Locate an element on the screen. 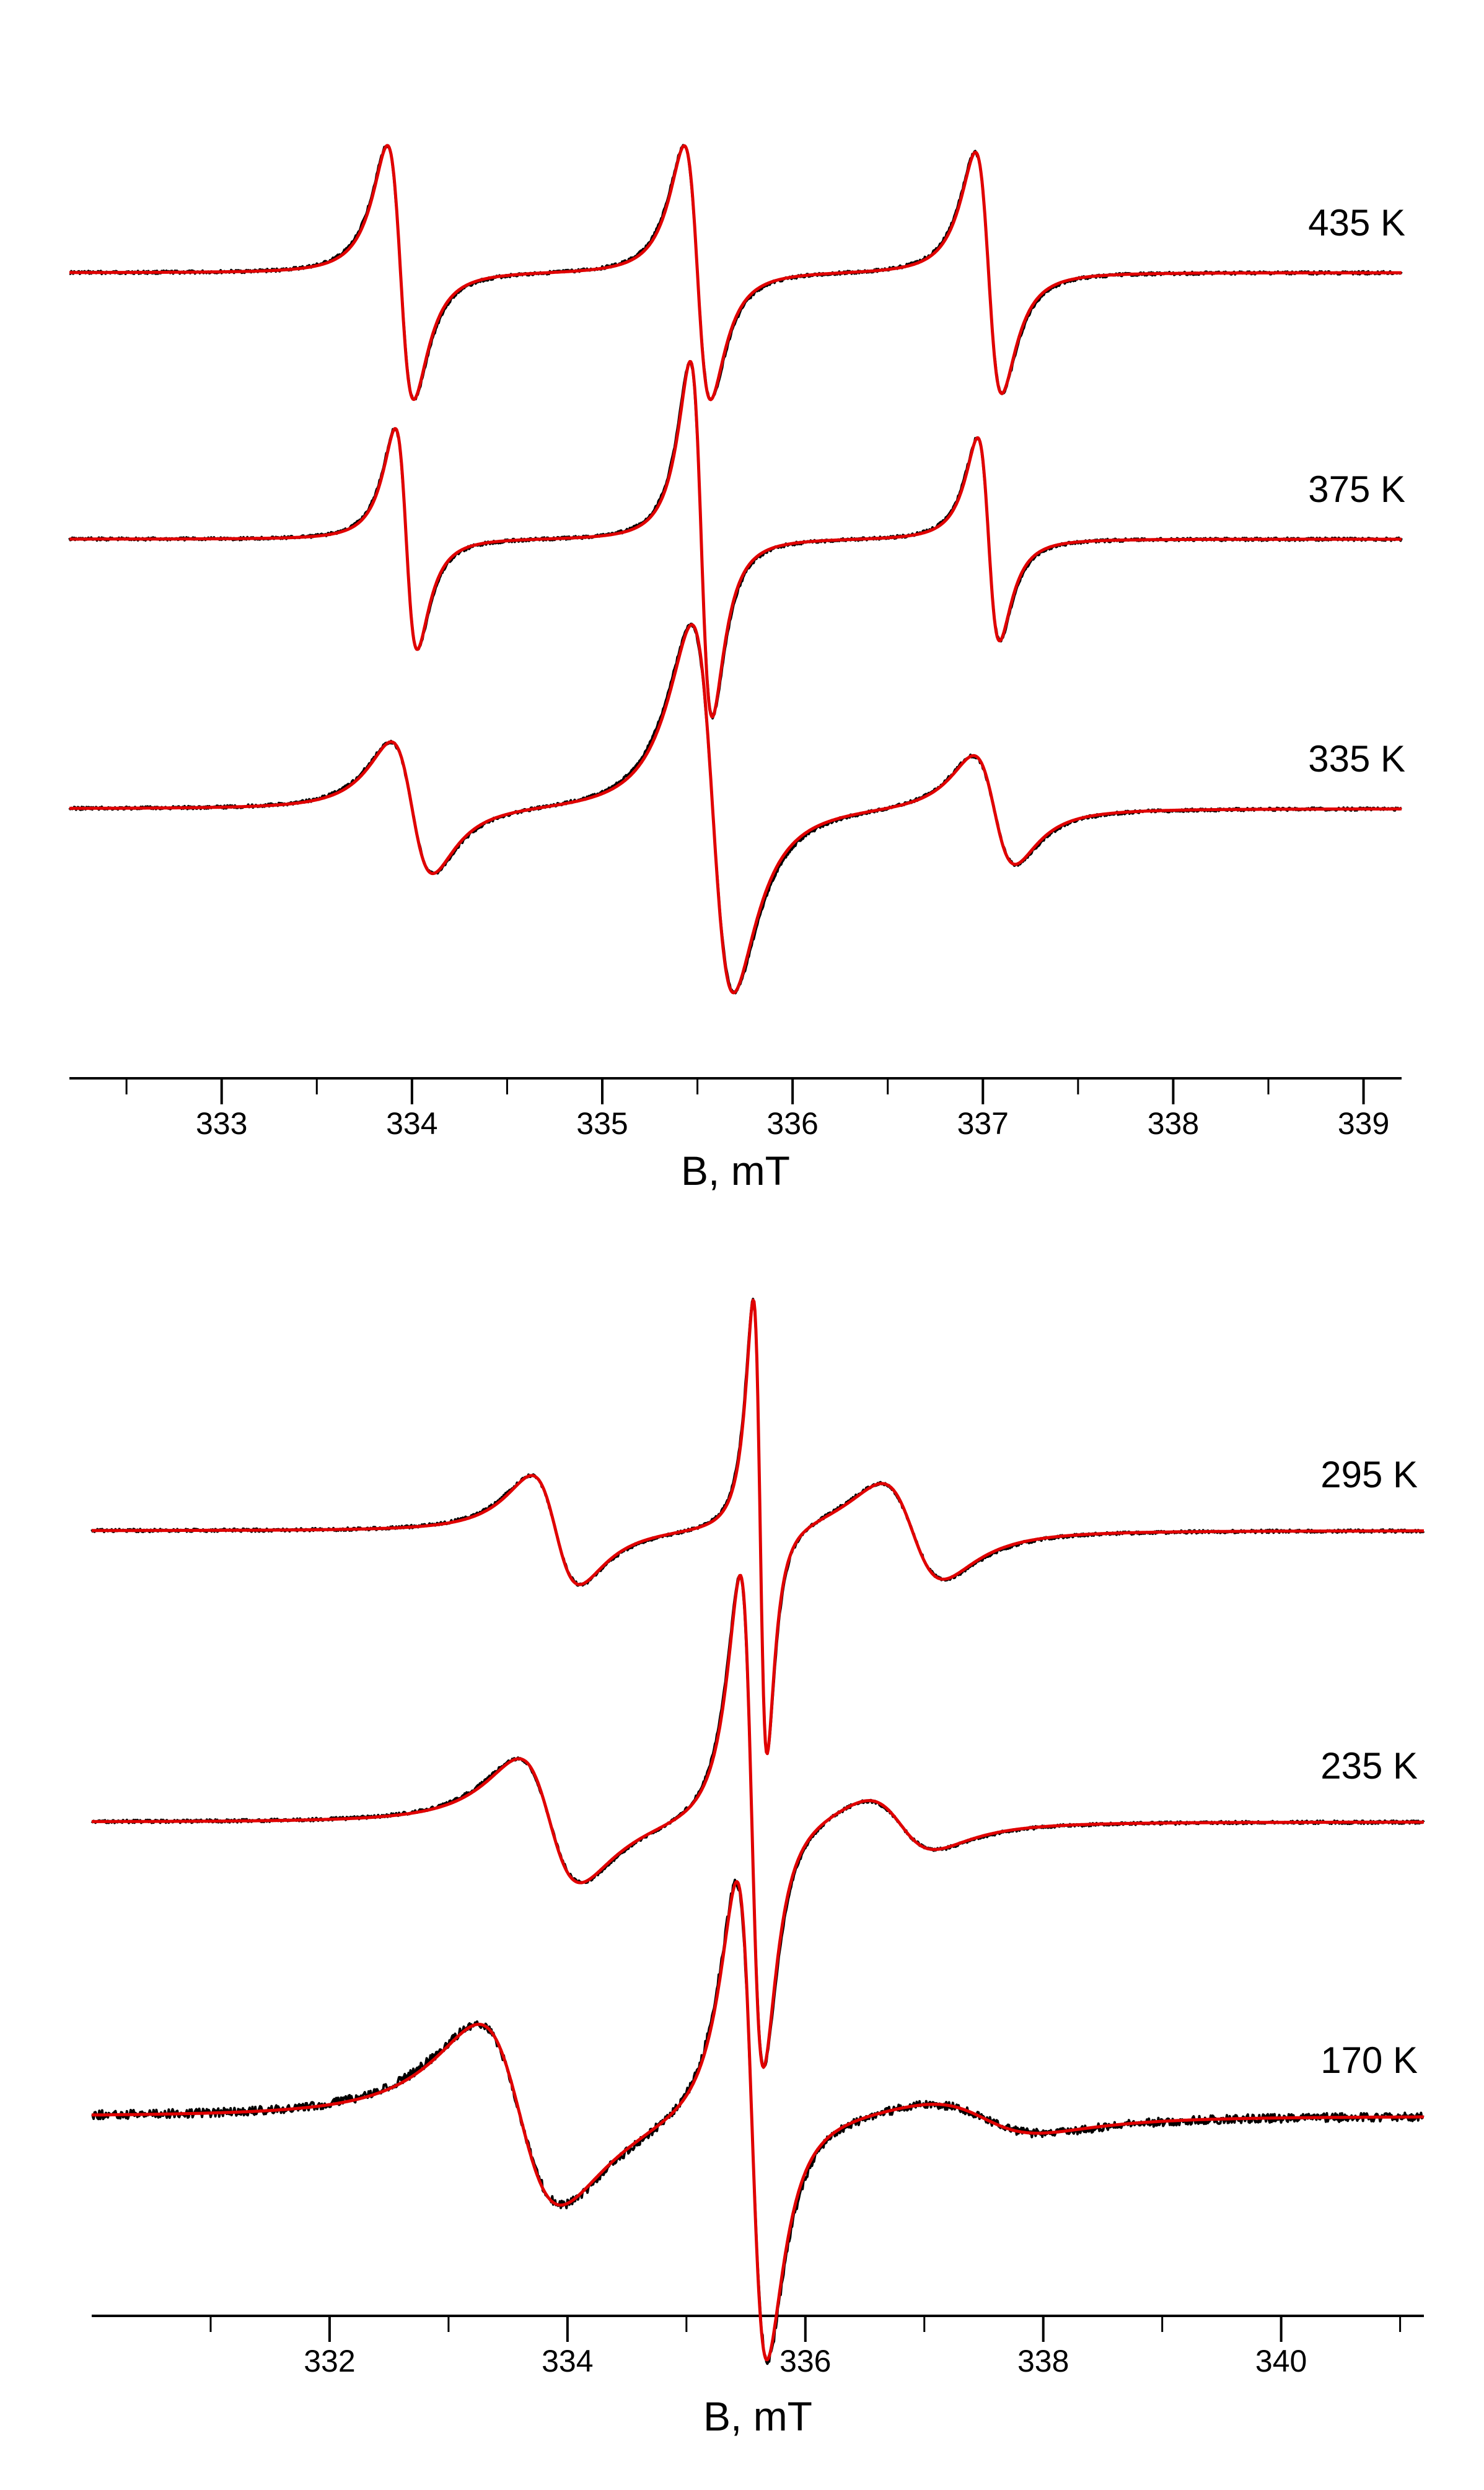 The width and height of the screenshot is (1484, 2490). x-tick-label: 333 is located at coordinates (221, 1123).